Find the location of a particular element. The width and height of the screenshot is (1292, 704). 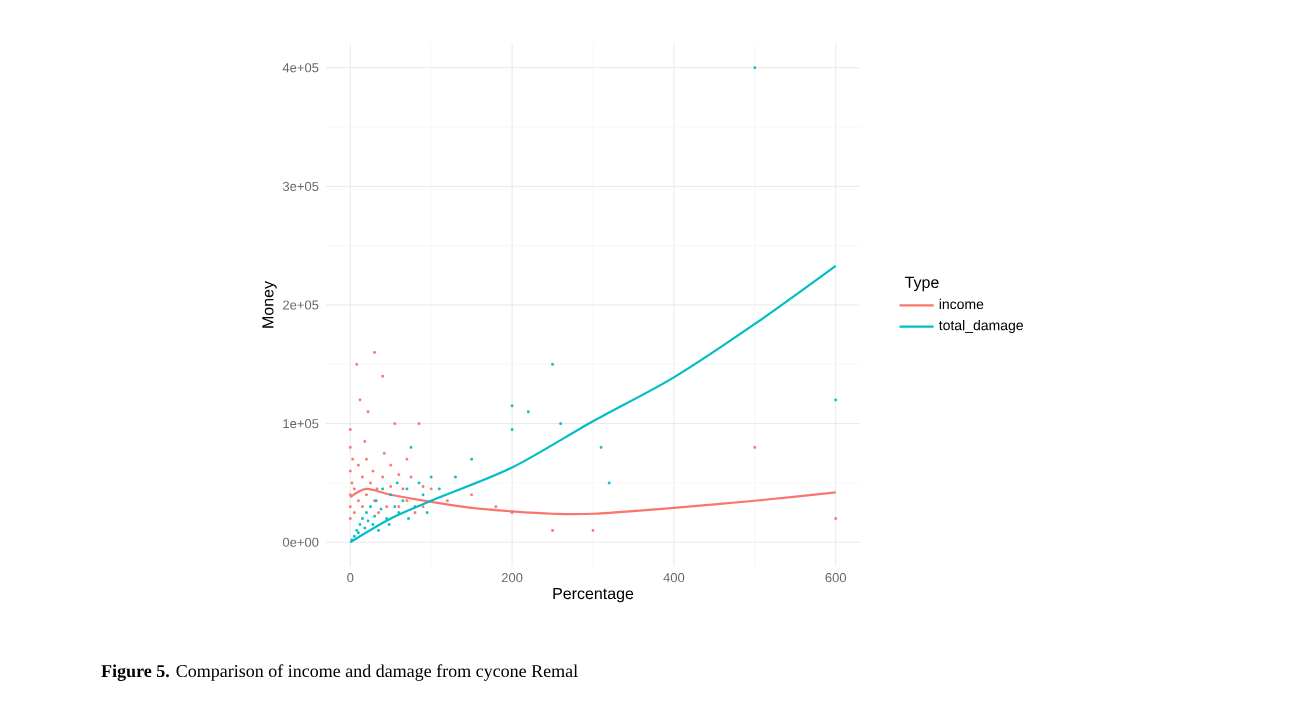

legend-title: Type is located at coordinates (921, 284).